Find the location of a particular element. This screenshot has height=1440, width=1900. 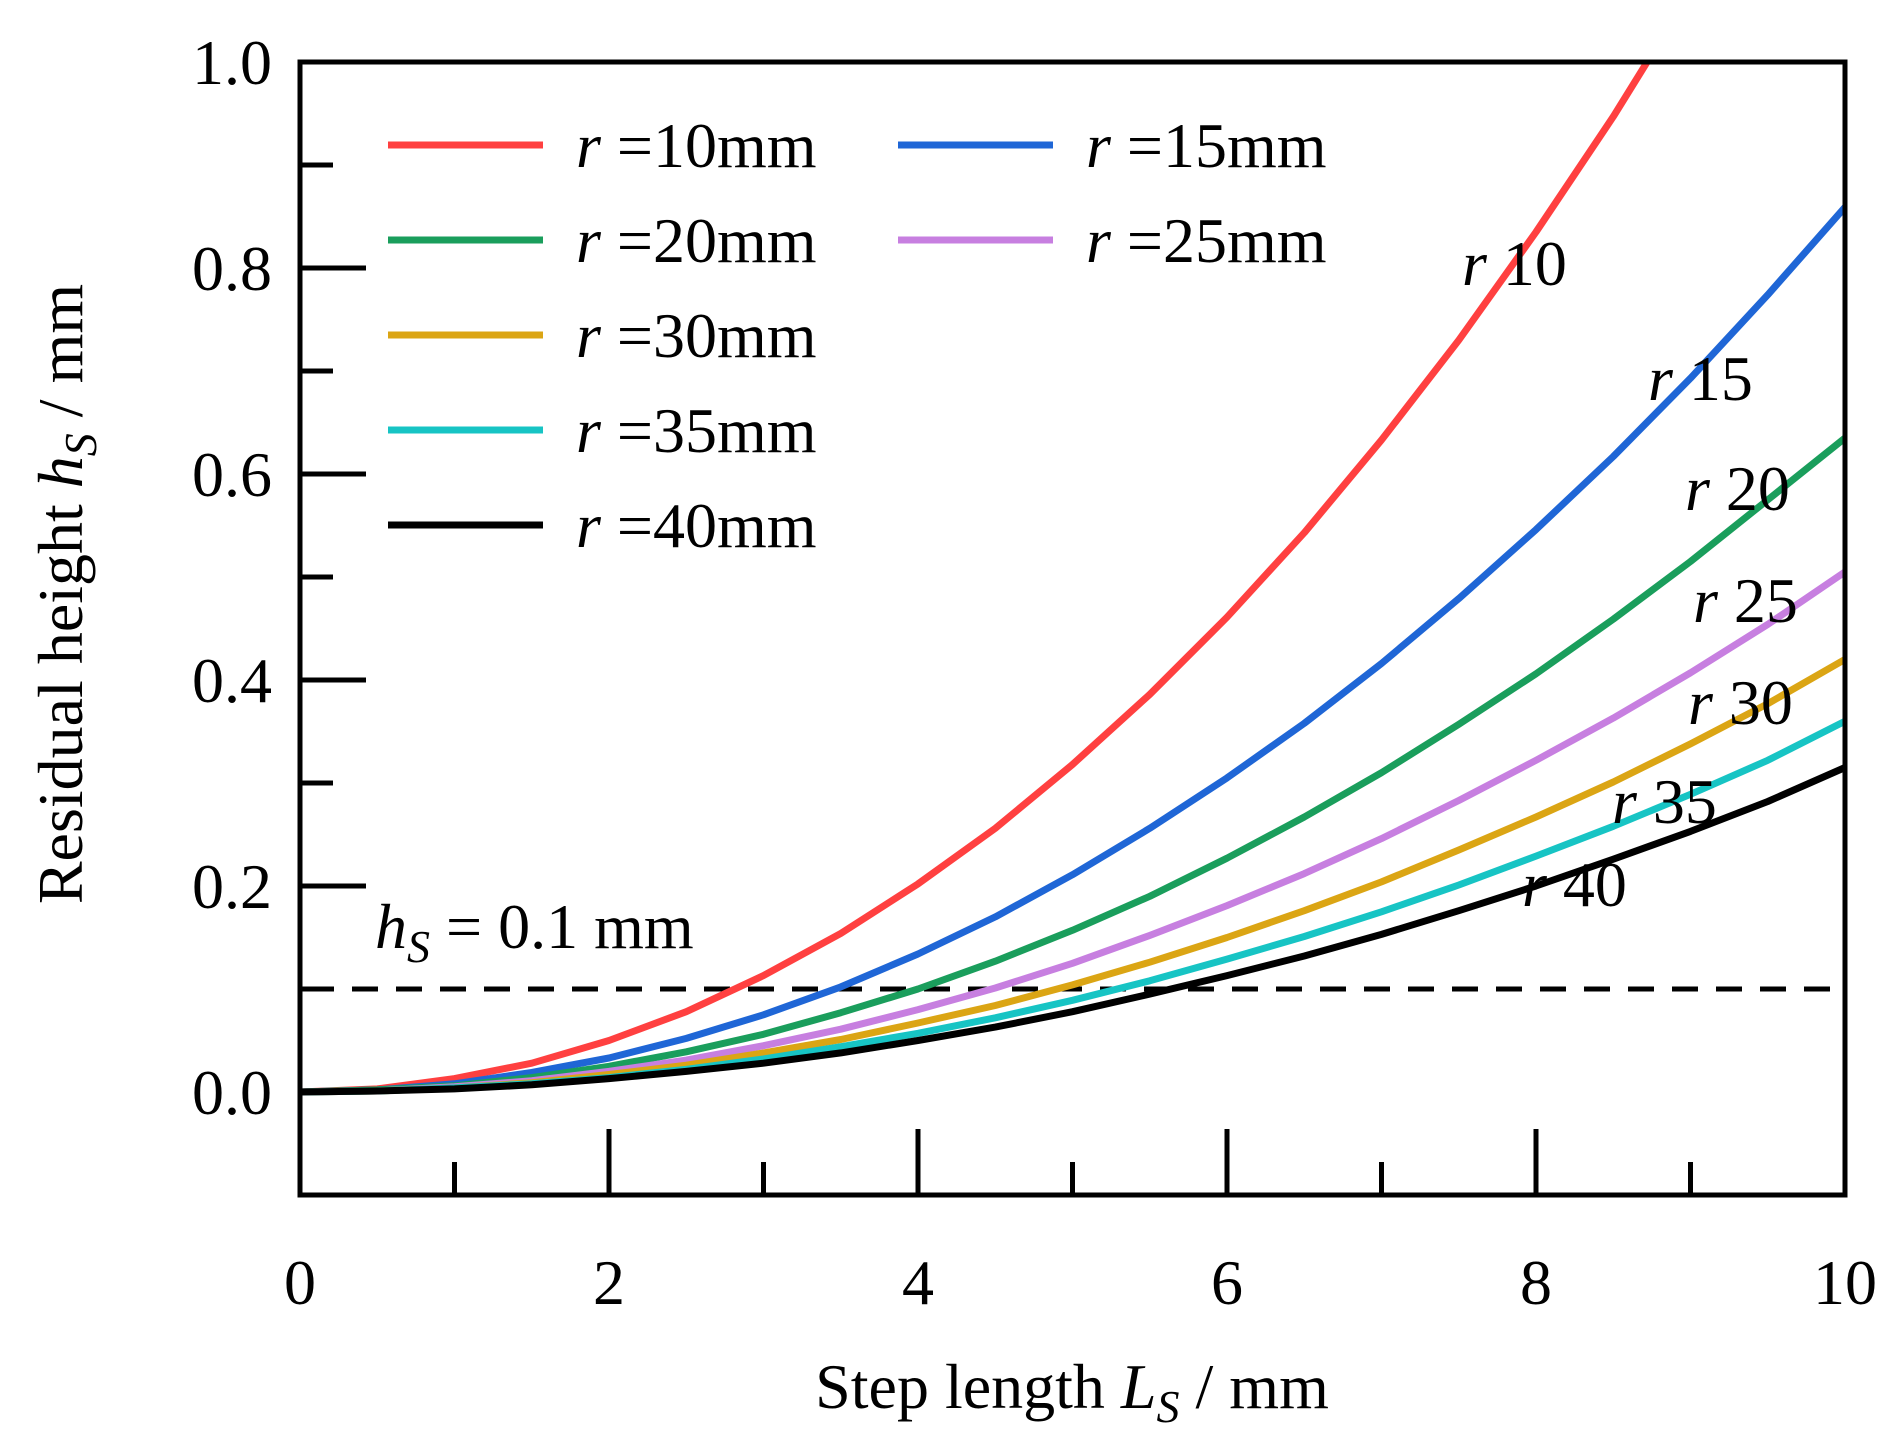

legend-label-r30: r =30mm is located at coordinates (696, 335).